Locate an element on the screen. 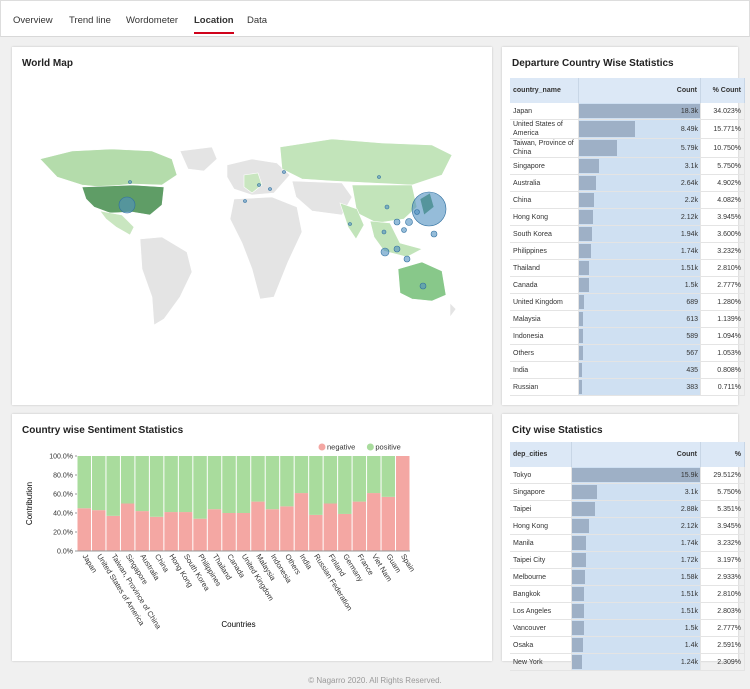 The image size is (750, 689). y-tick-label: 0.0% is located at coordinates (65, 552).